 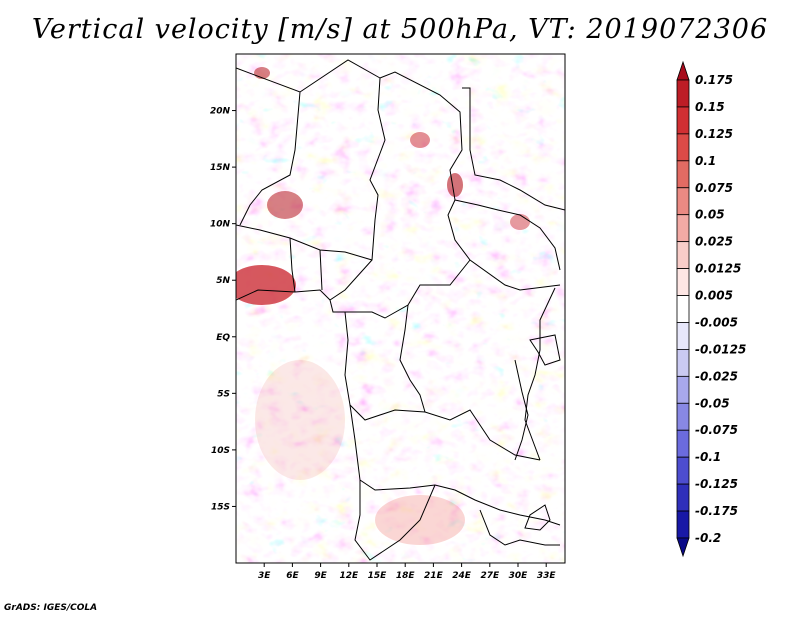 I want to click on x-tick-label: 3E, so click(x=264, y=576).